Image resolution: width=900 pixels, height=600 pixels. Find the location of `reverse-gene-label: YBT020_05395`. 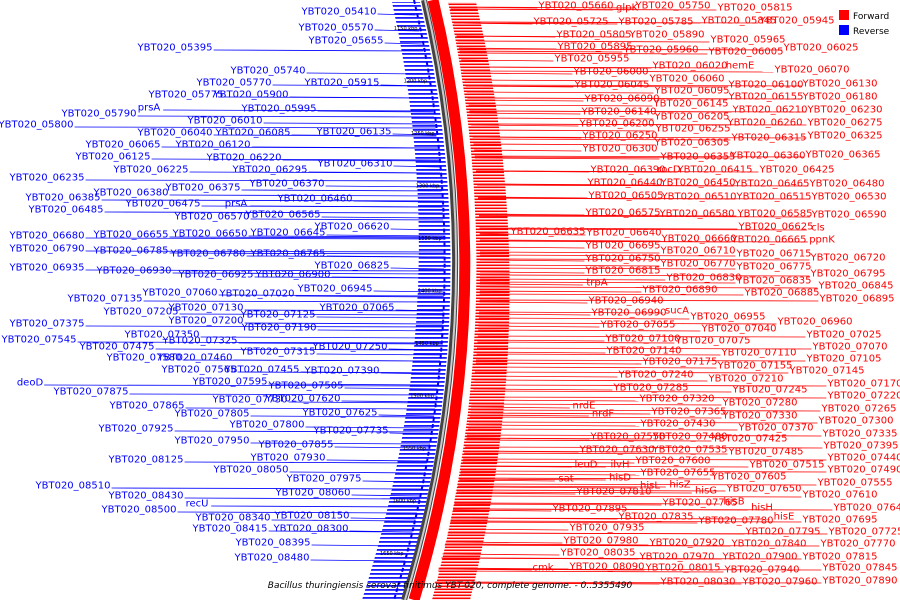

reverse-gene-label: YBT020_05395 is located at coordinates (175, 48).